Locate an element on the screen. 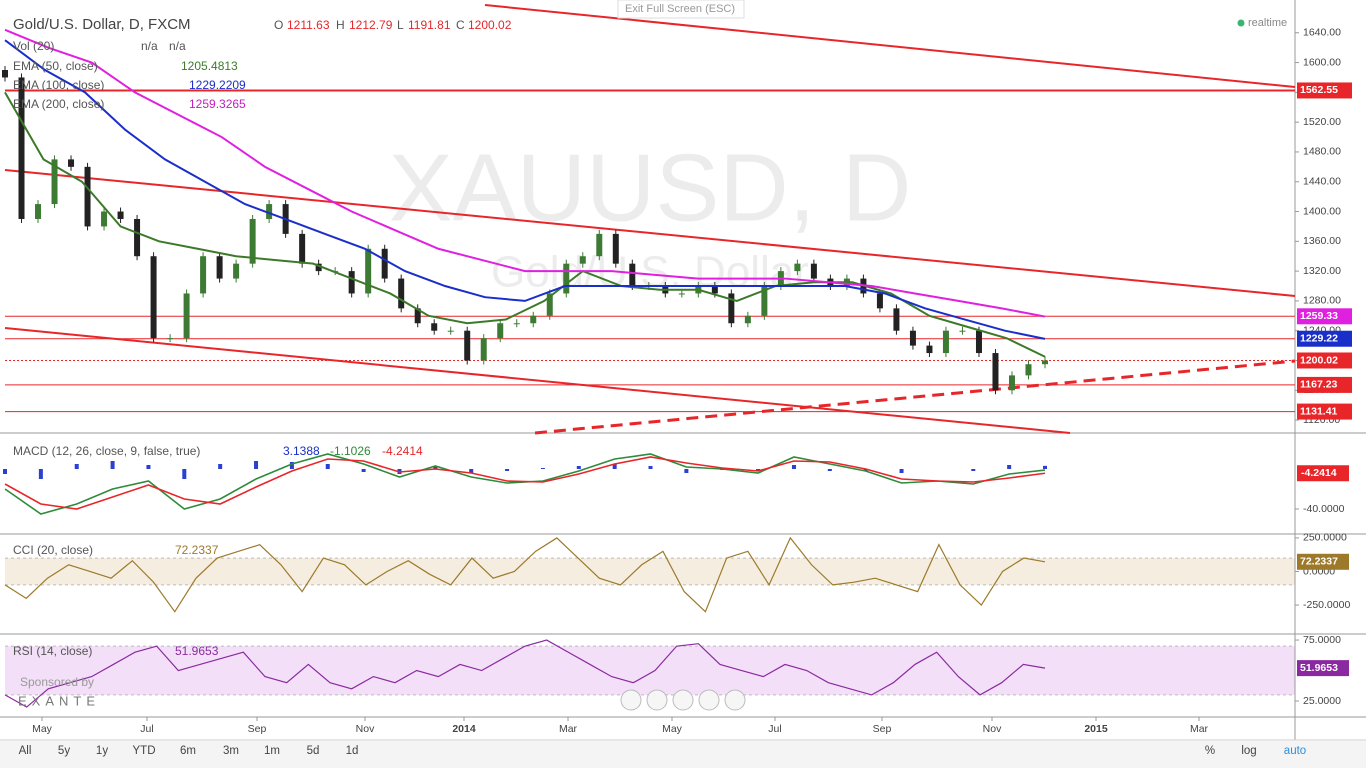 This screenshot has width=1366, height=768. zoom-controls is located at coordinates (683, 700).